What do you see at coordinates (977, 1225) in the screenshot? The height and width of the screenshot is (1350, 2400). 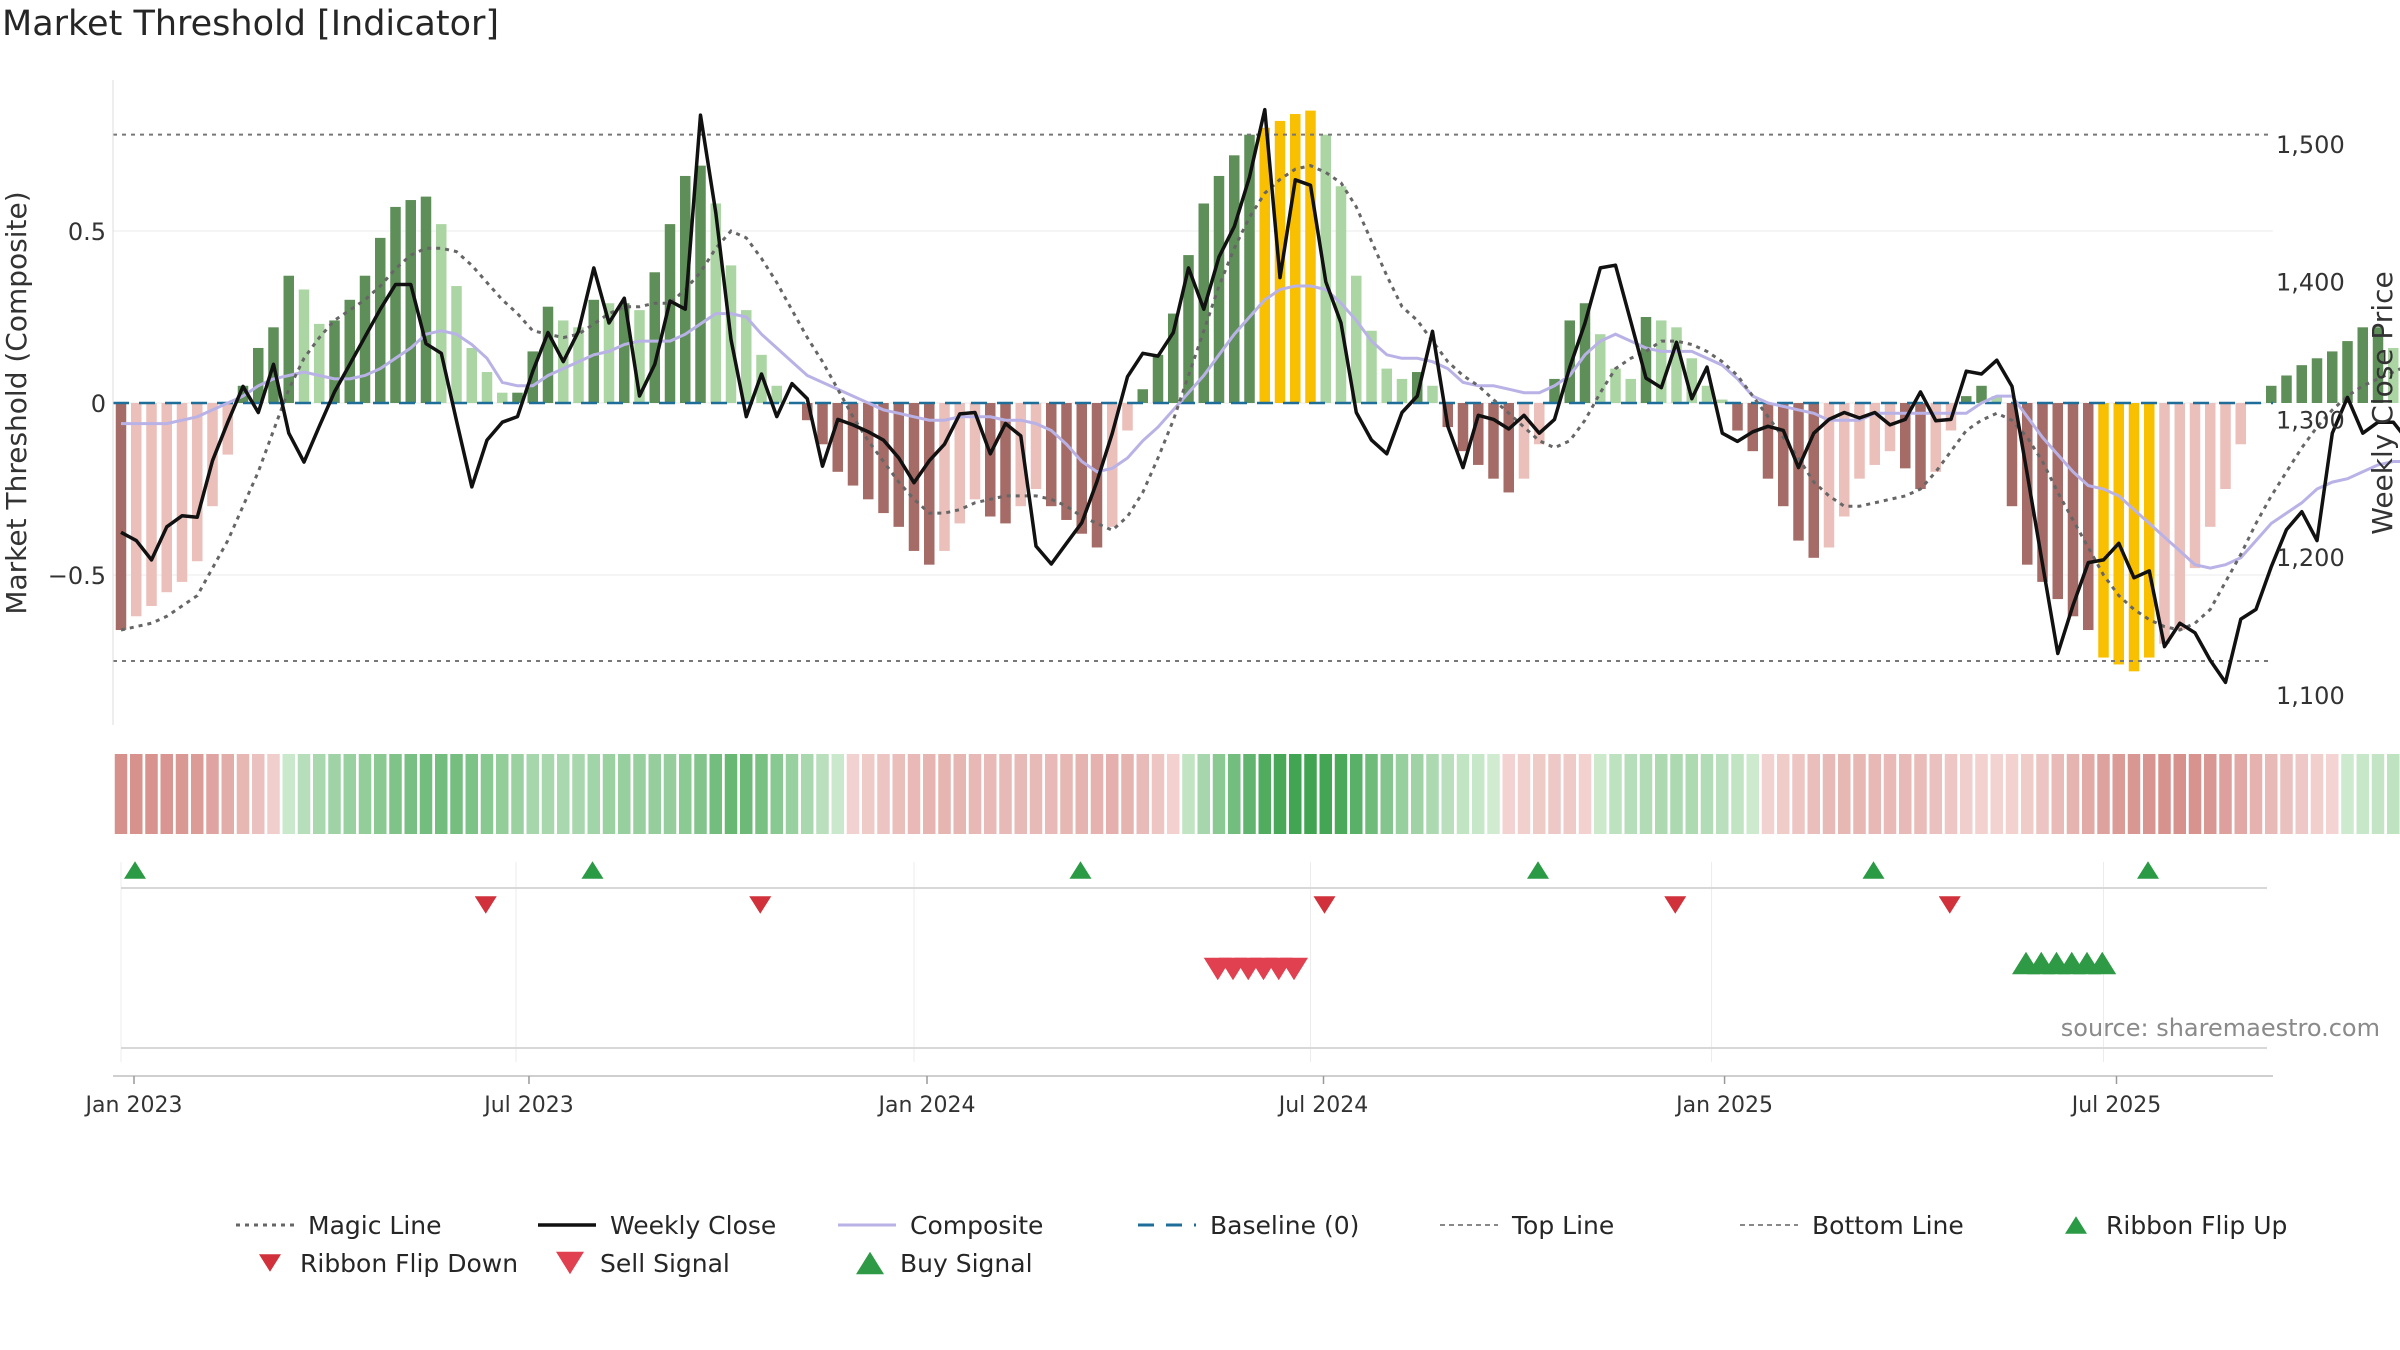 I see `legend-label-2: Composite` at bounding box center [977, 1225].